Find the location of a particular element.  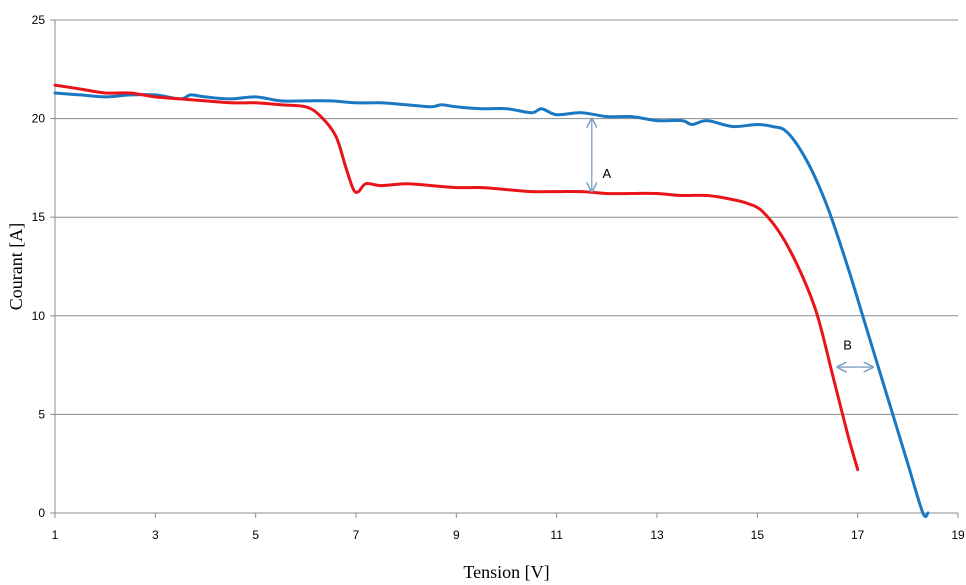

x-axis-title: Tension [V] is located at coordinates (506, 572).